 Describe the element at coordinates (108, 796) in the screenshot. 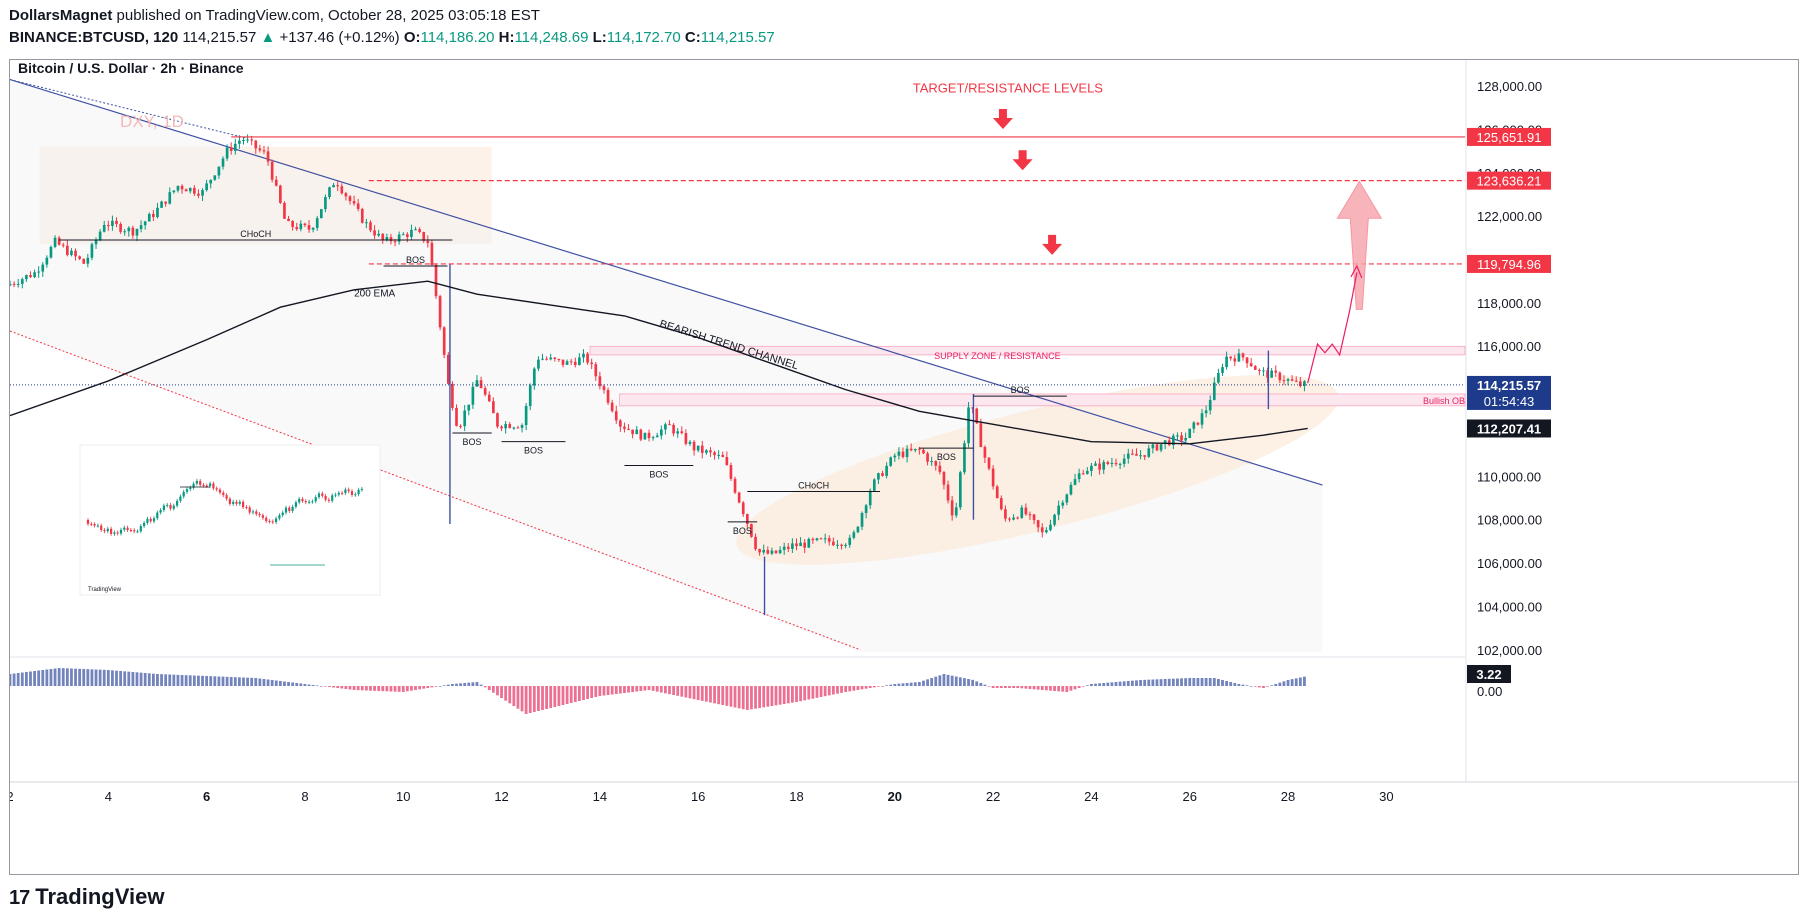

I see `x-tick-label: 4` at that location.